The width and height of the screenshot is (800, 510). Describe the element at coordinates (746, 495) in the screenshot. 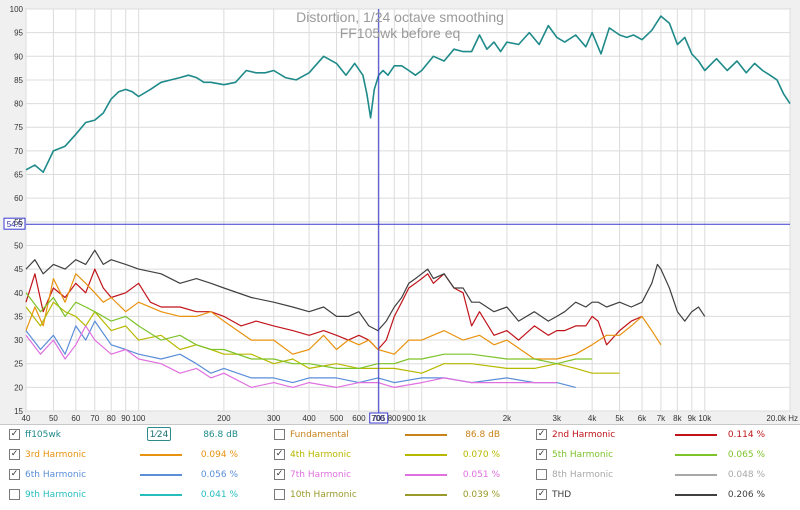

I see `legend-value: 0.206 %` at that location.